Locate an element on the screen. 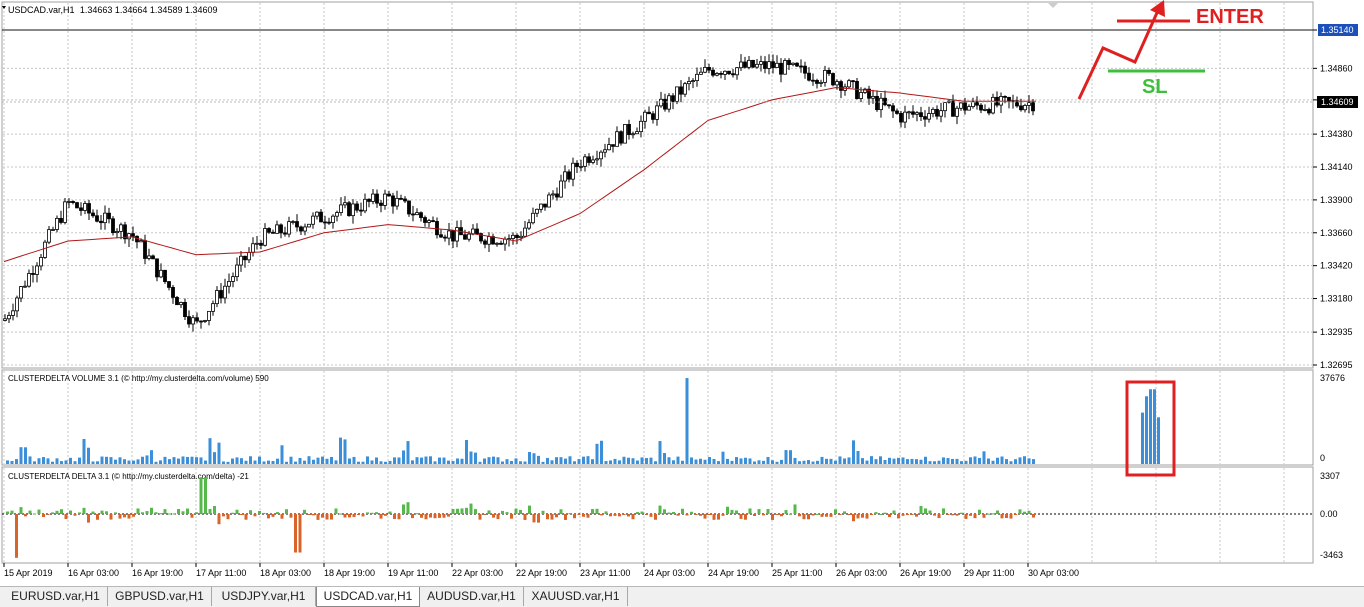 This screenshot has width=1364, height=607. price-tick-label: 1.32935 is located at coordinates (1336, 332).